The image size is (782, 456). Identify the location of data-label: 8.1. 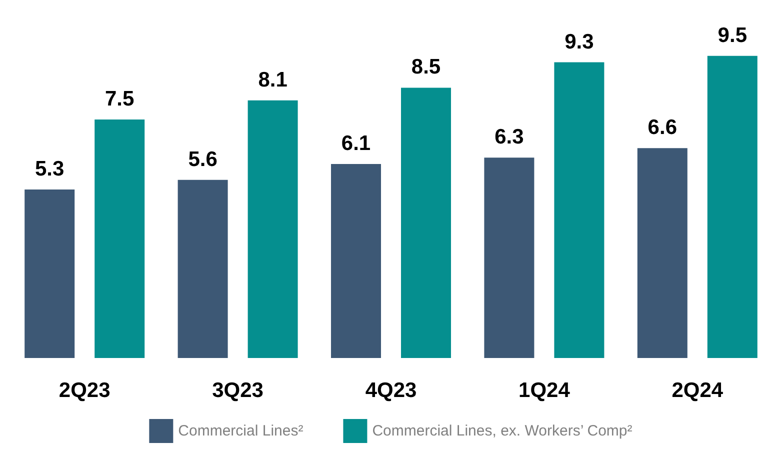
(273, 80).